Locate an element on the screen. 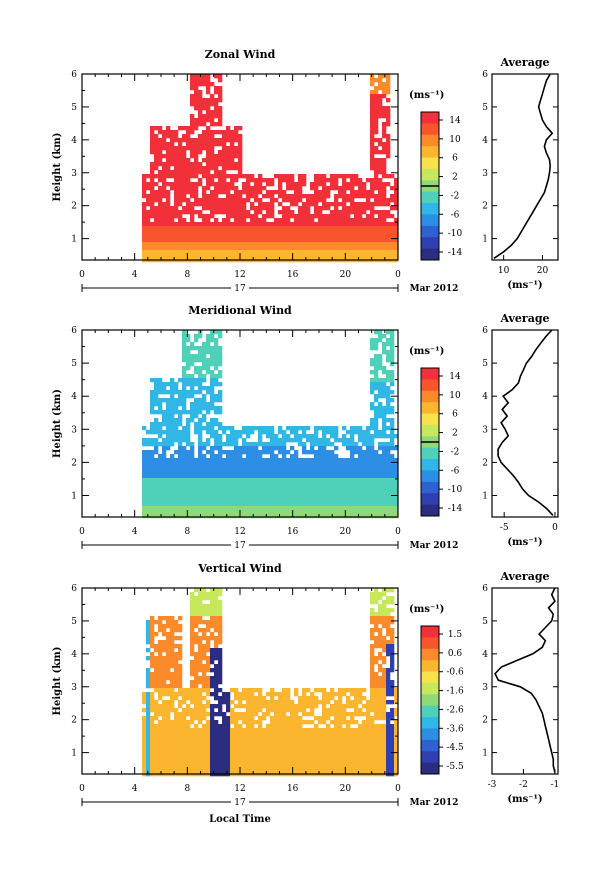  profile-x-tick-label: -5 is located at coordinates (504, 528).